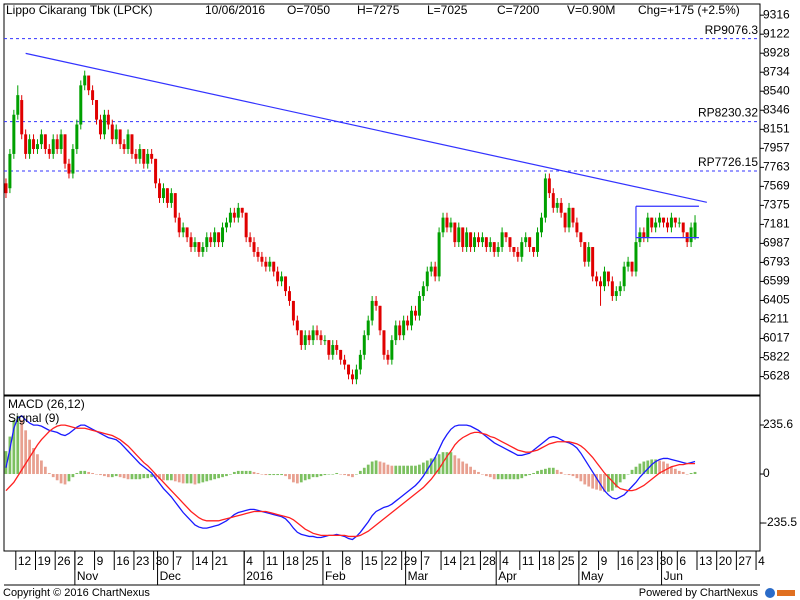 This screenshot has height=600, width=800. I want to click on footer-powered: Powered by ChartNexus, so click(699, 593).